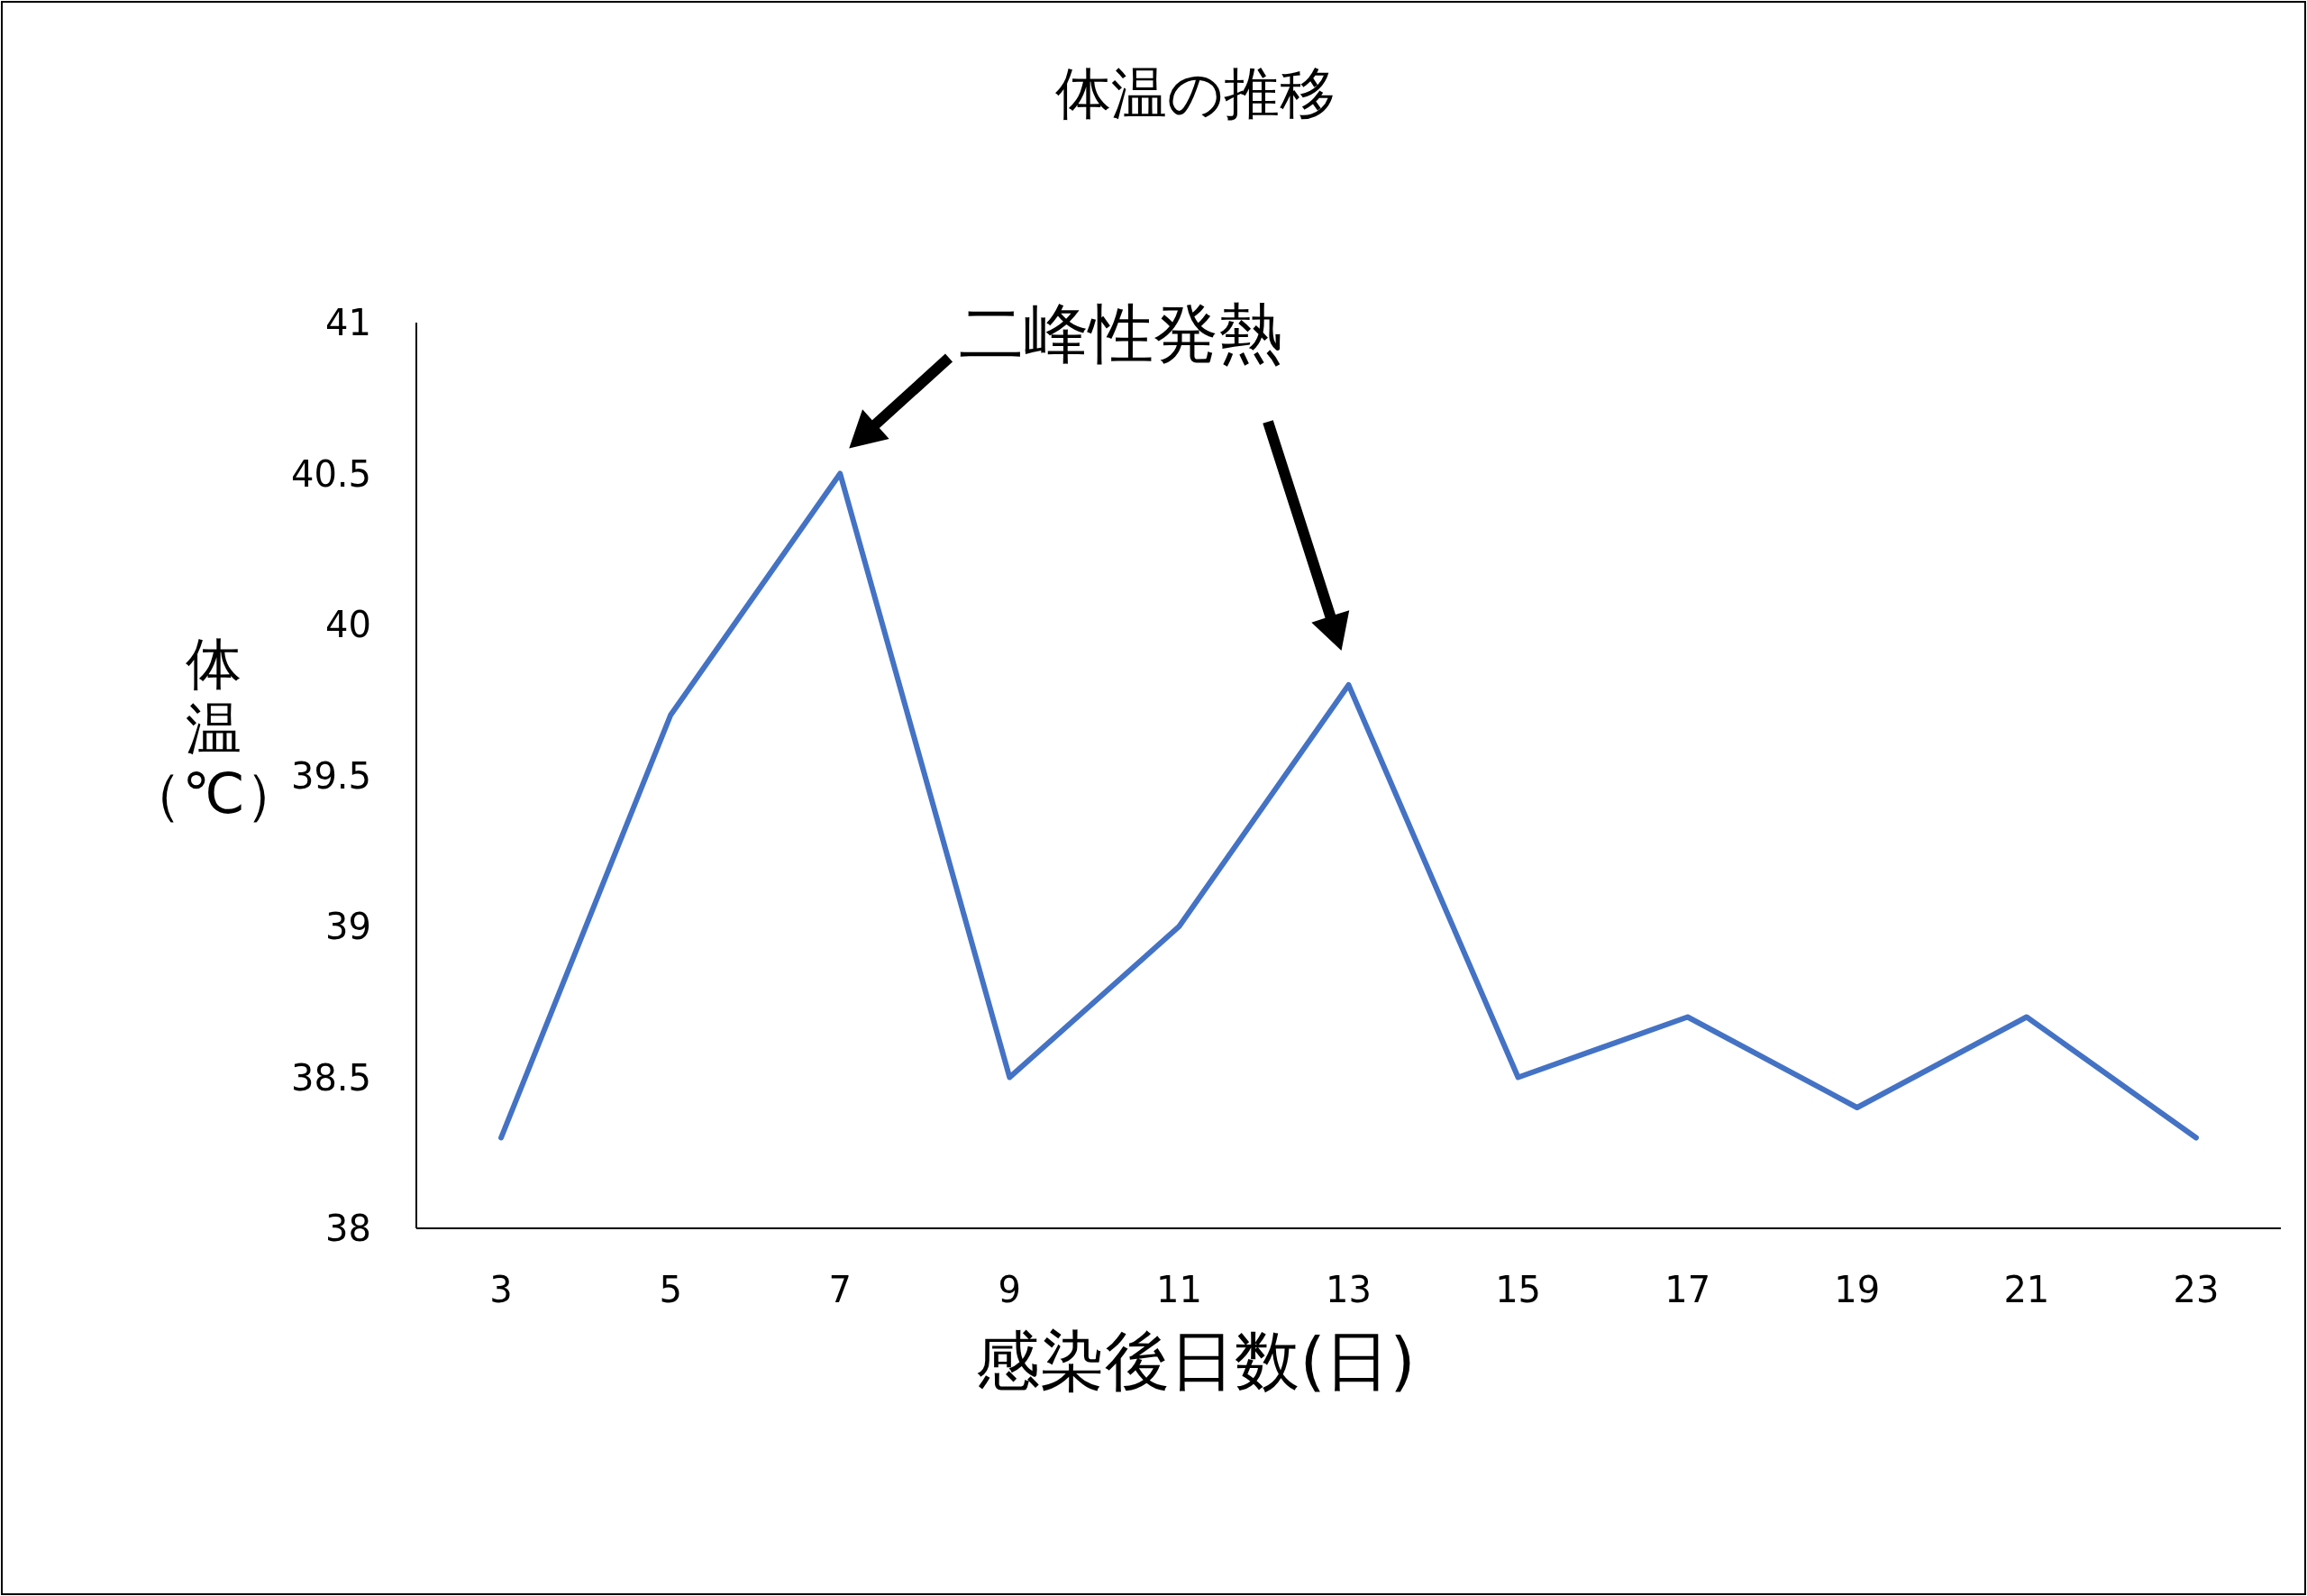 This screenshot has height=1596, width=2307. What do you see at coordinates (2026, 1289) in the screenshot?
I see `x-tick-label: 21` at bounding box center [2026, 1289].